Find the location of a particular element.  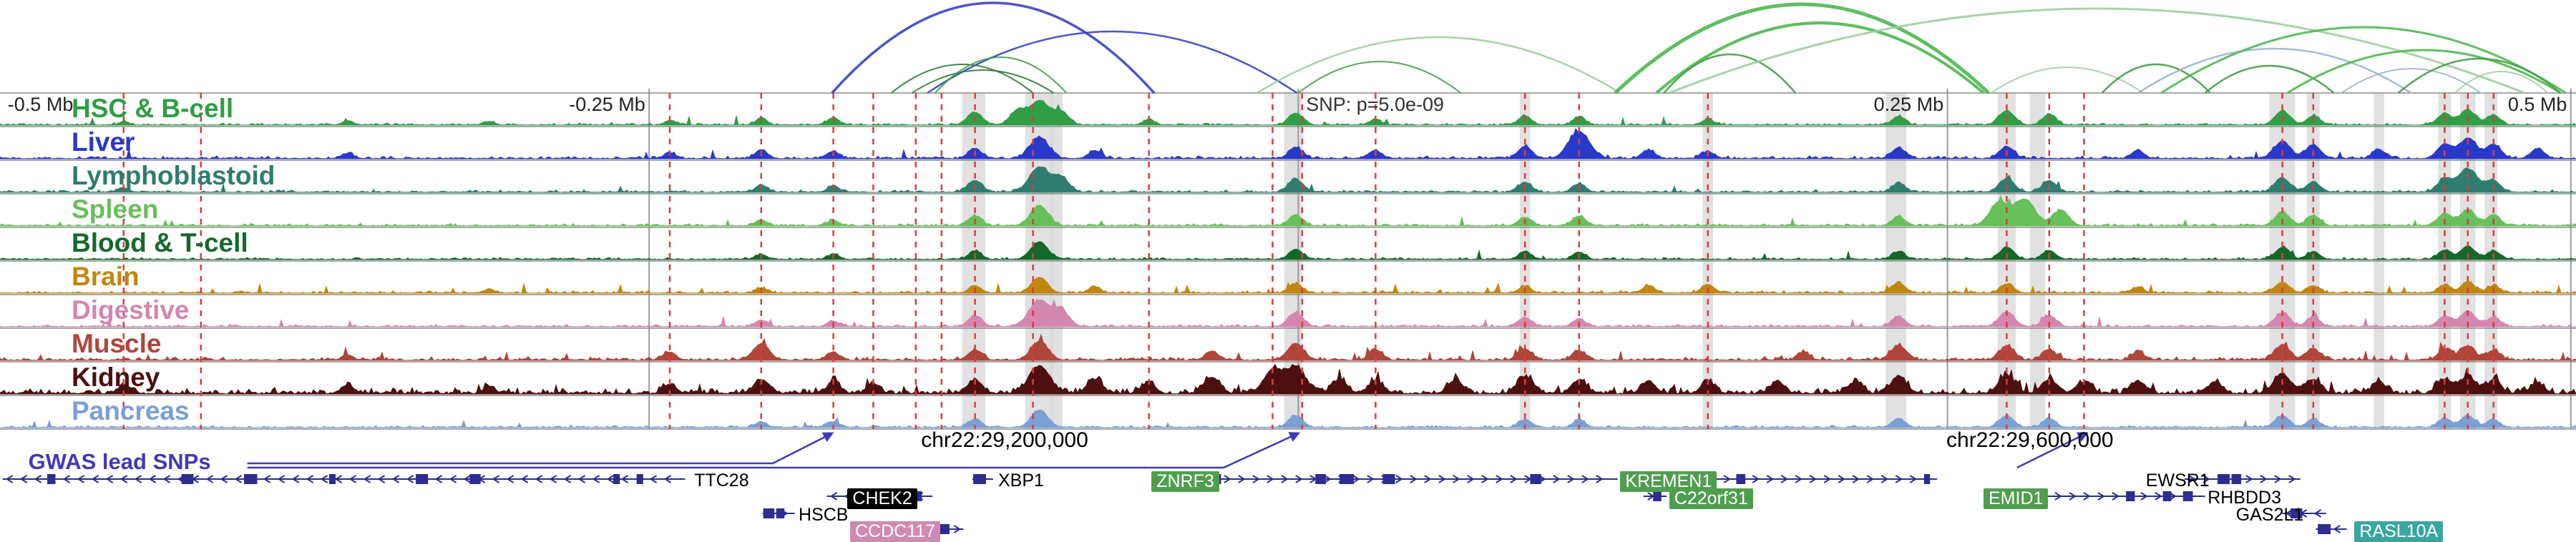

ruler-tick-label-half-mb: 0.5 Mb is located at coordinates (2537, 104).